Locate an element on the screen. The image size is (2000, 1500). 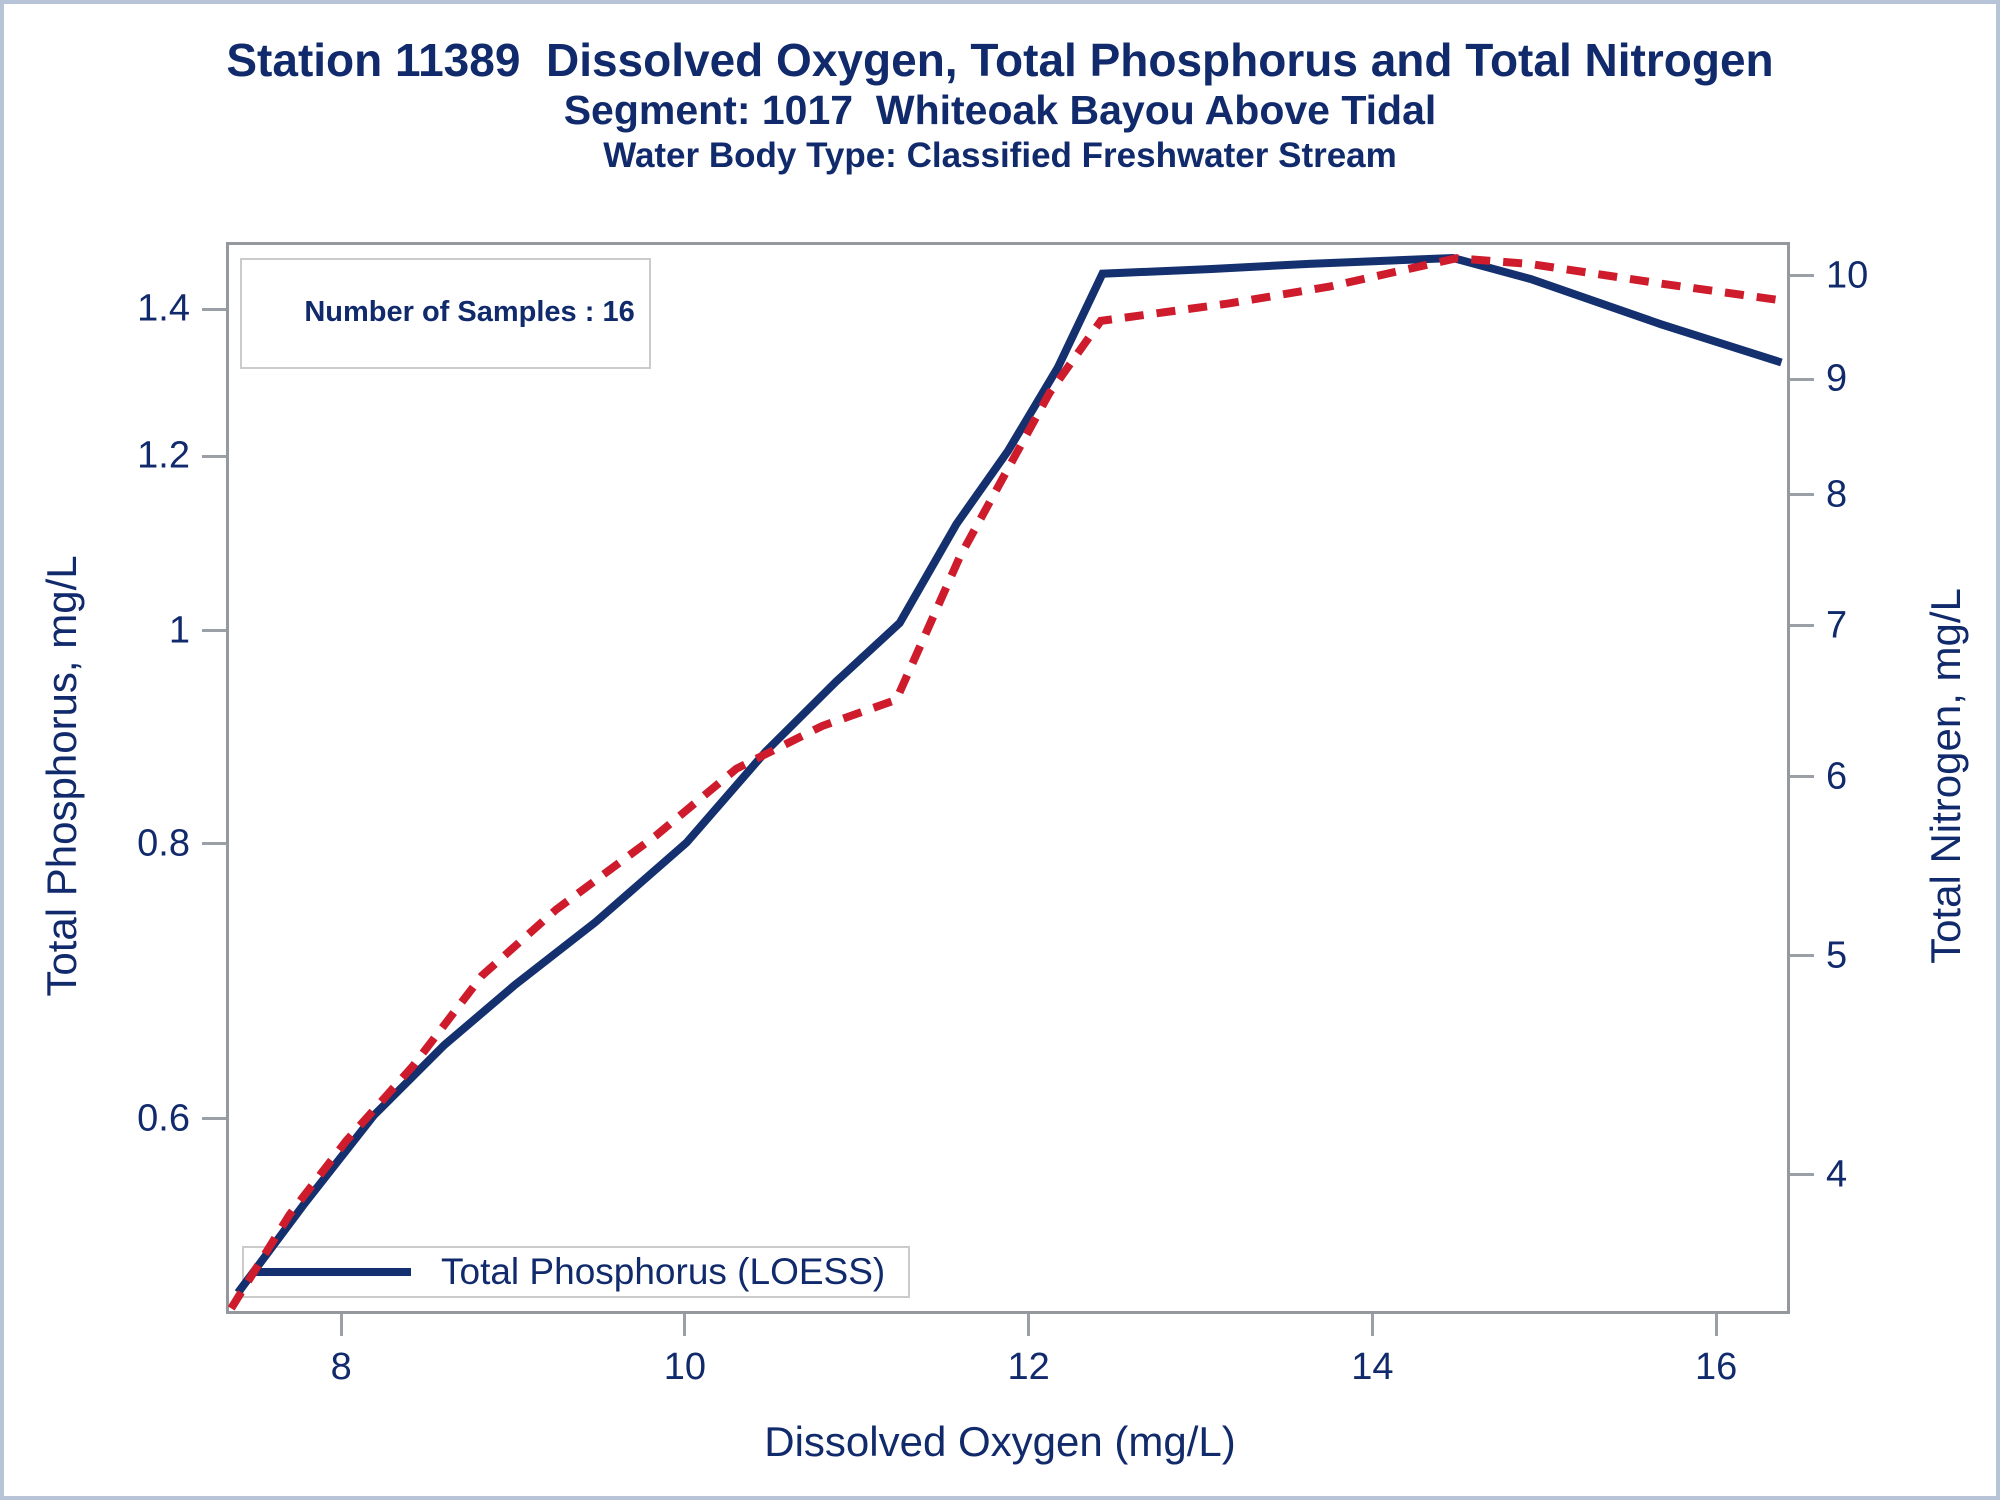
y-left-tick-label: 0.8 is located at coordinates (163, 843).